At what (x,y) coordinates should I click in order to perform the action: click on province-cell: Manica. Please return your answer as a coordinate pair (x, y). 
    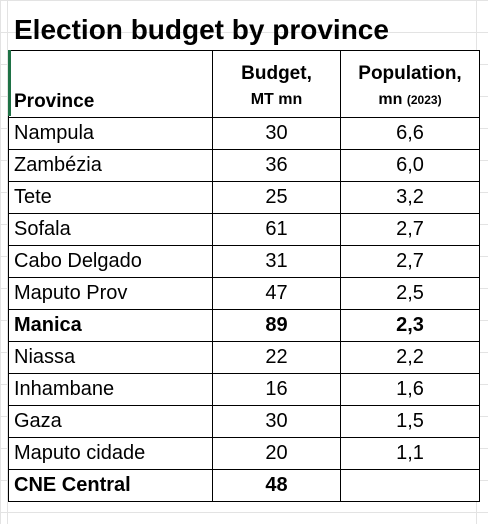
    Looking at the image, I should click on (110, 325).